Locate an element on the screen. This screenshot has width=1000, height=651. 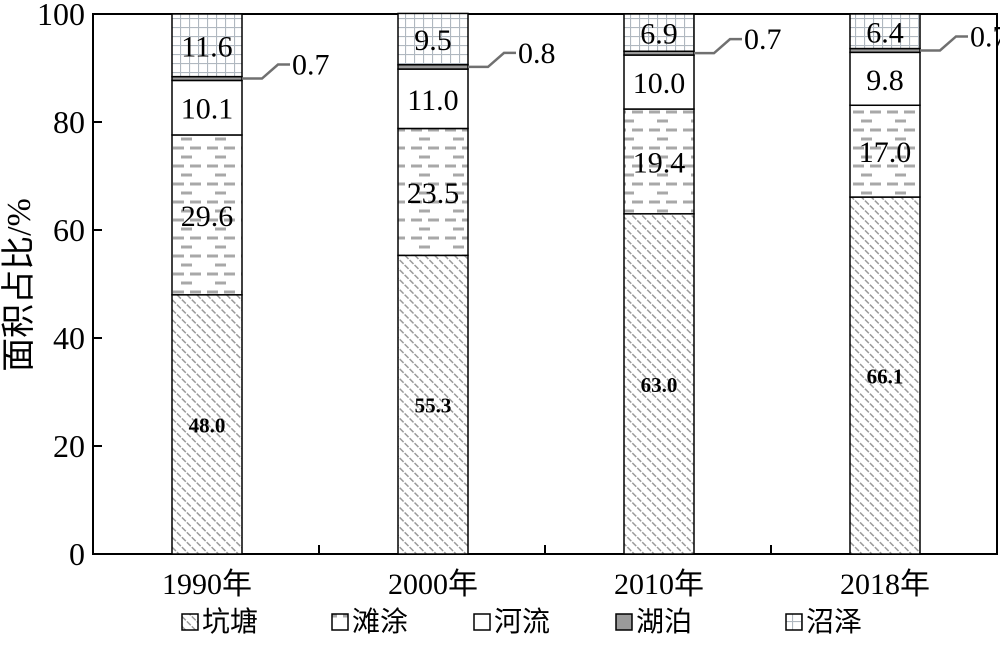
legend-label: 滩涂 is located at coordinates (380, 622).